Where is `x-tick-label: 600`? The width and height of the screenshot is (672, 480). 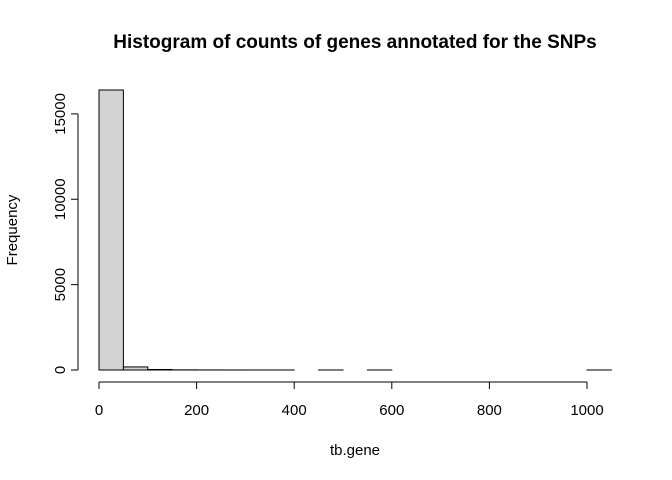
x-tick-label: 600 is located at coordinates (391, 410).